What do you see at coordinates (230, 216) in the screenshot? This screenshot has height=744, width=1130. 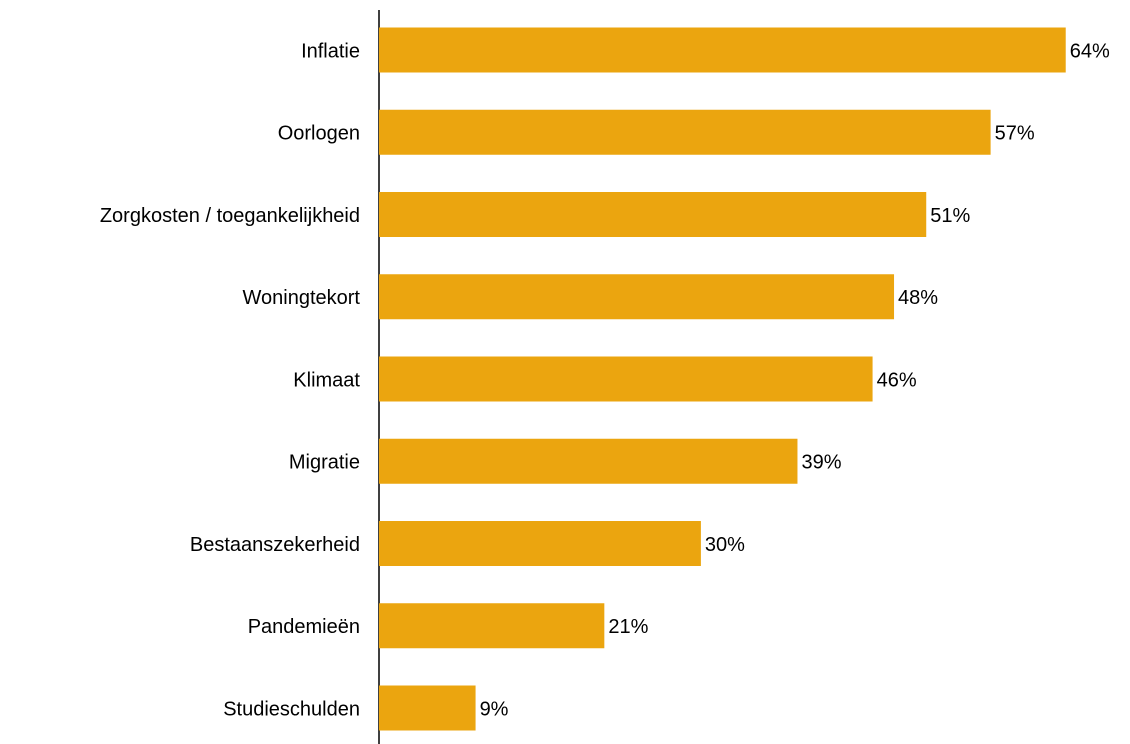 I see `category-label: Zorgkosten / toegankelijkheid` at bounding box center [230, 216].